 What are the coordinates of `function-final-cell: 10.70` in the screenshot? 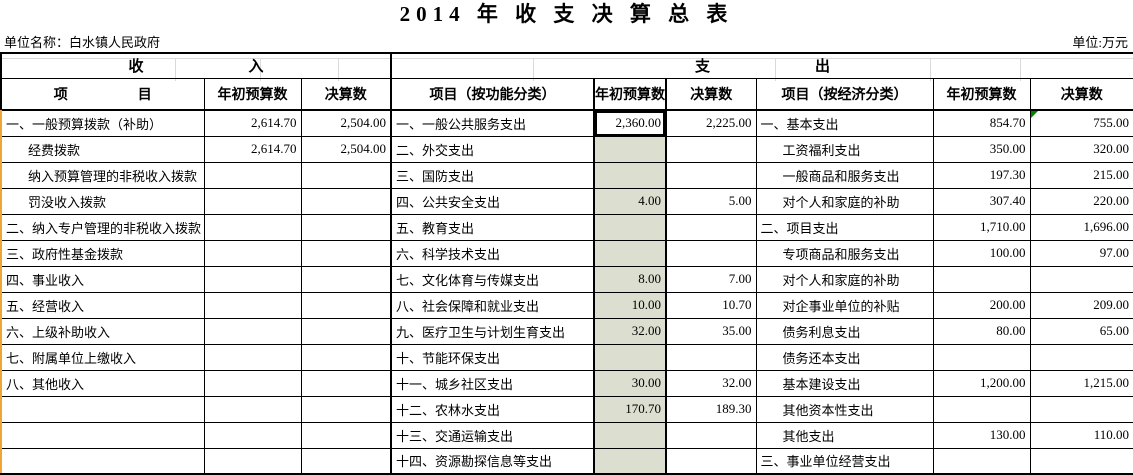 It's located at (711, 305).